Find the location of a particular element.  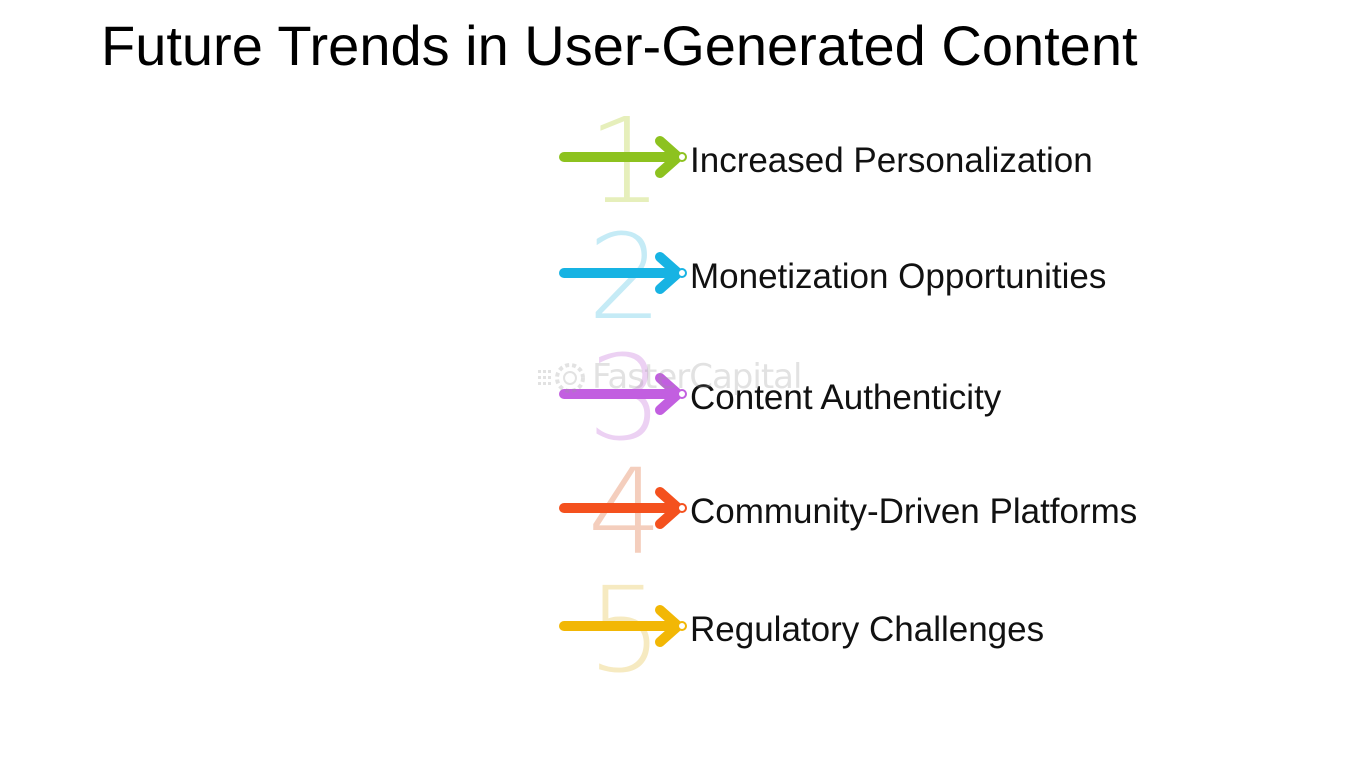

watermark-text: FasterCapital is located at coordinates (697, 377).